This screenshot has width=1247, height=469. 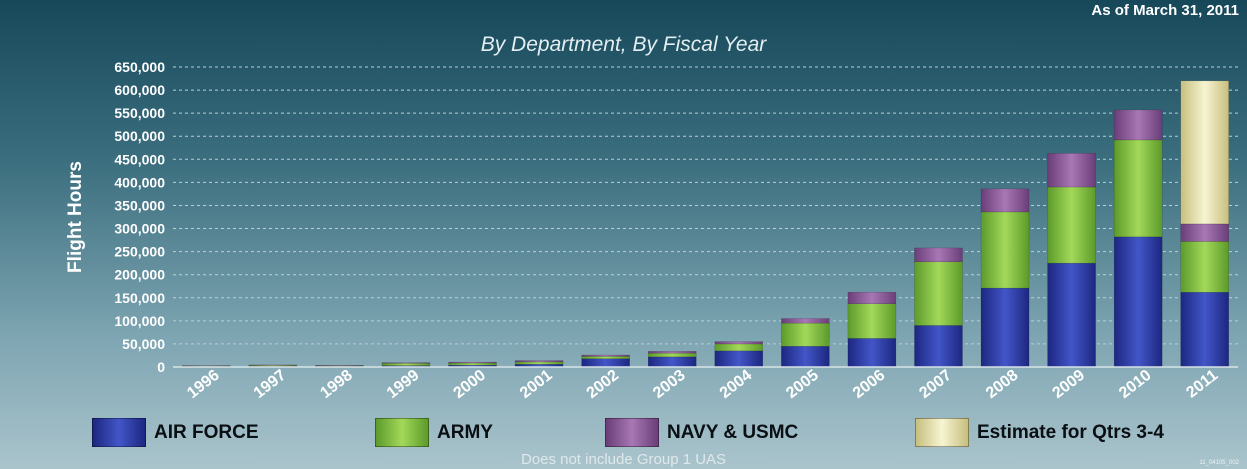 I want to click on y-tick-label: 0, so click(x=161, y=367).